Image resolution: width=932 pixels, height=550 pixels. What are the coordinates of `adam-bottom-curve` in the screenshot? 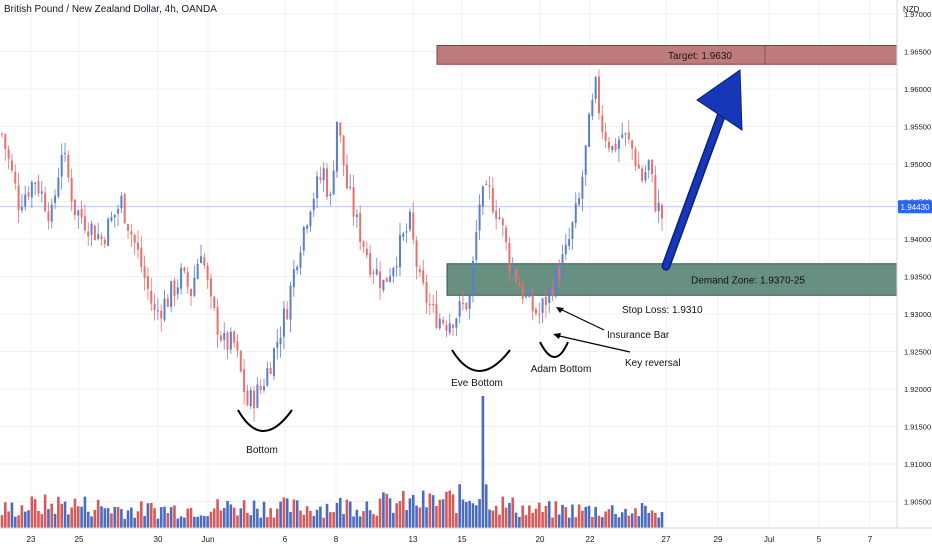 It's located at (554, 349).